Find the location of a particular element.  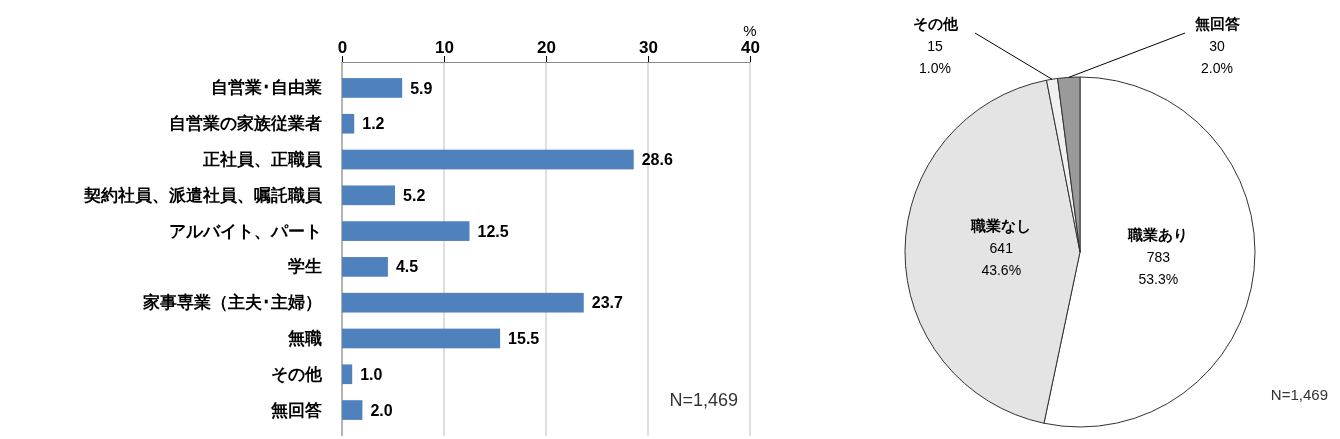

x-tick-label: 30 is located at coordinates (648, 47).